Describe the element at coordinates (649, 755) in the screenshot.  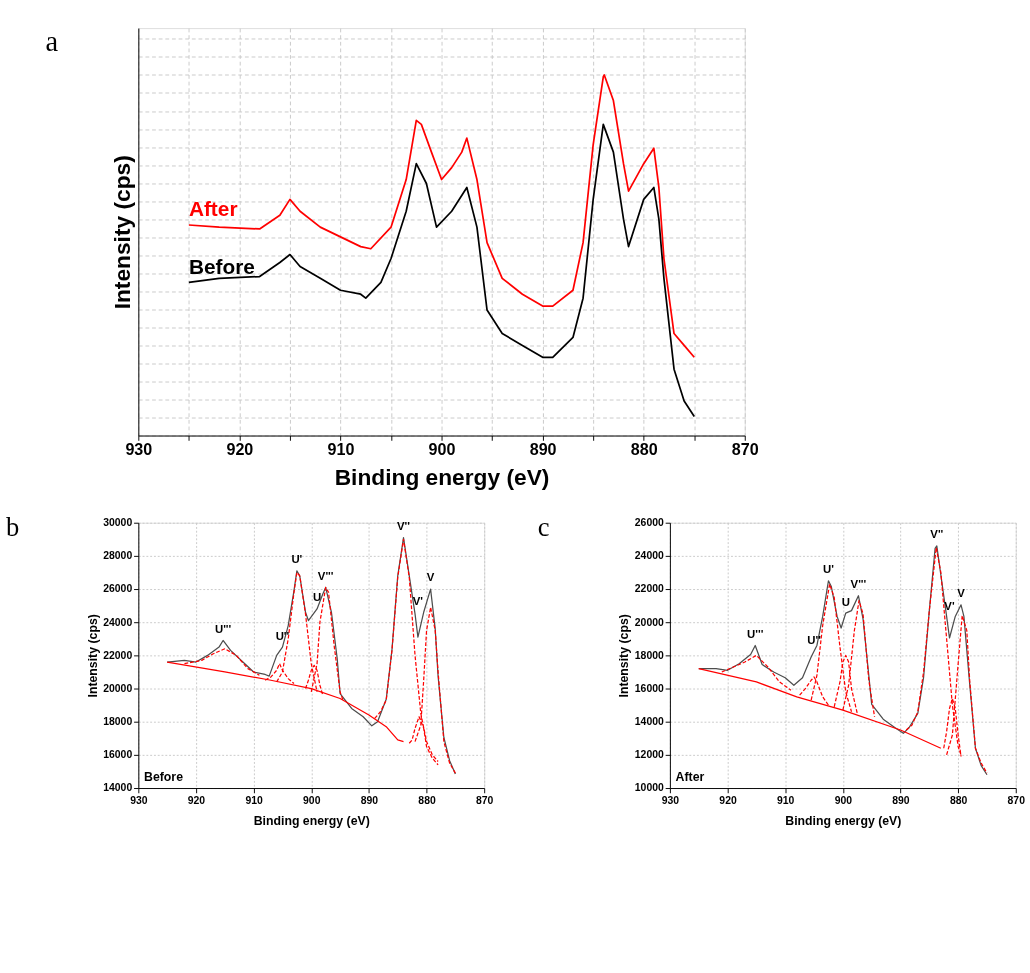
I see `y-tick-label: 12000` at that location.